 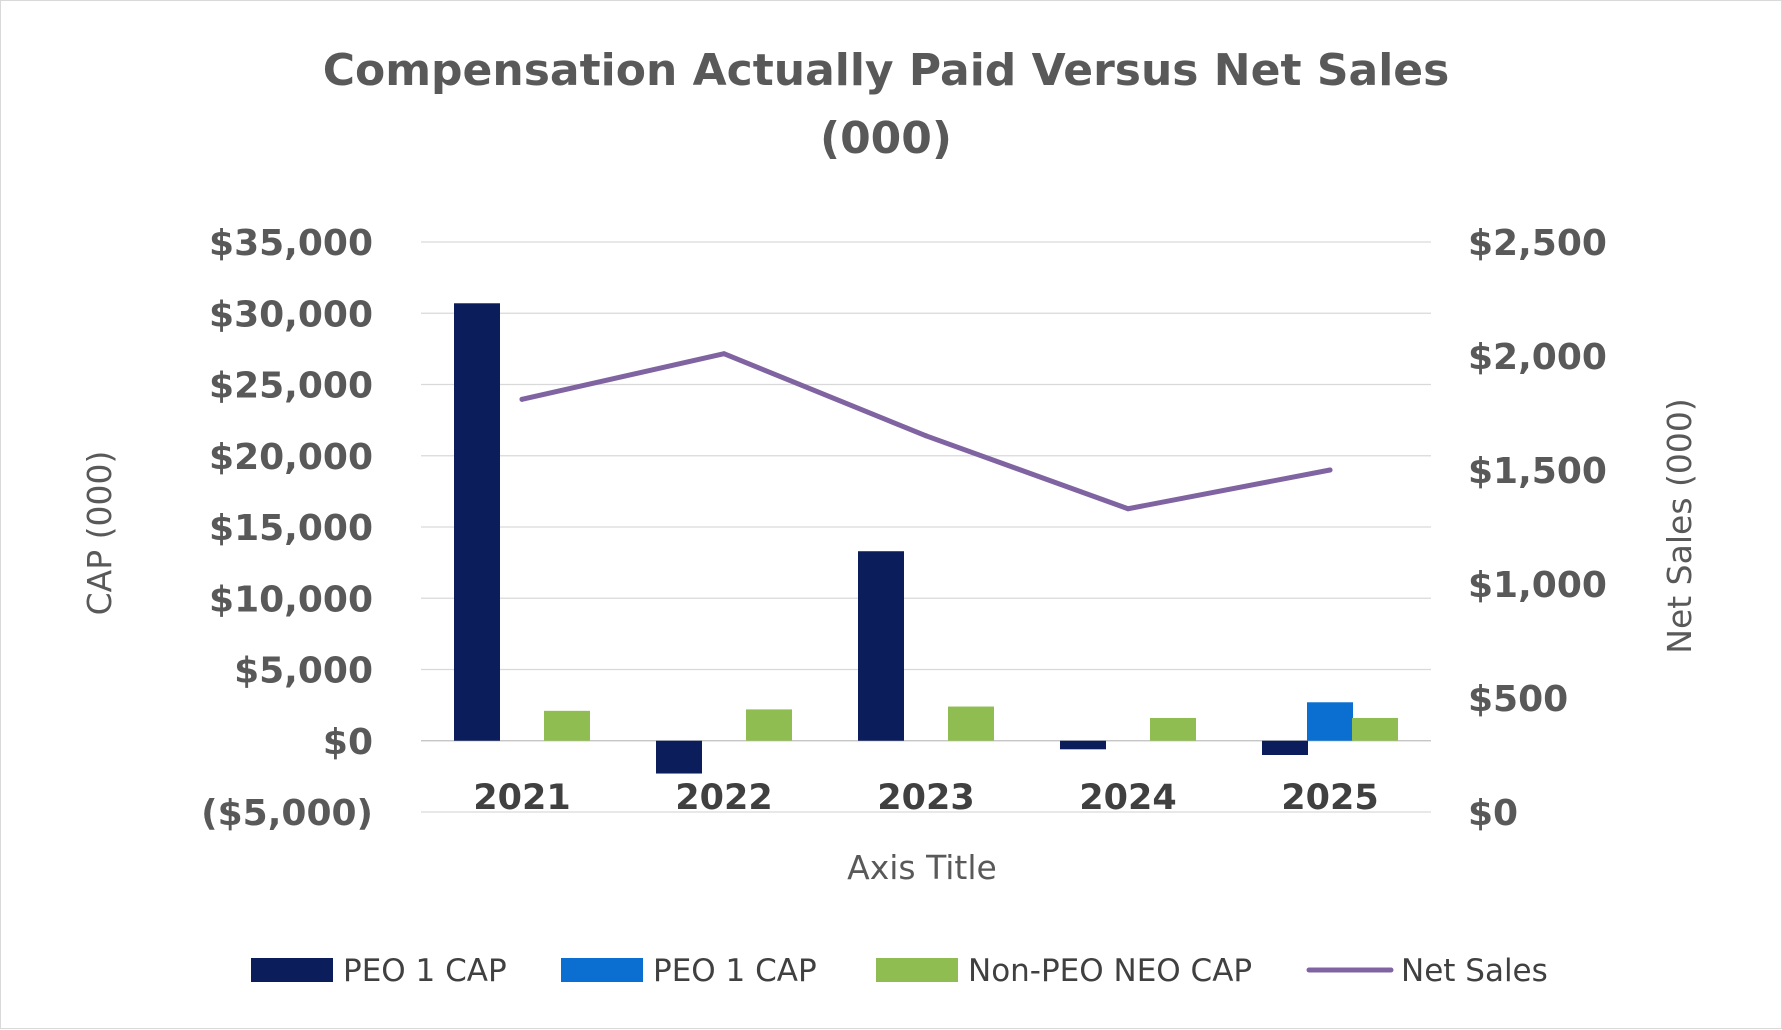 I want to click on y-tick-label: $25,000, so click(x=291, y=386).